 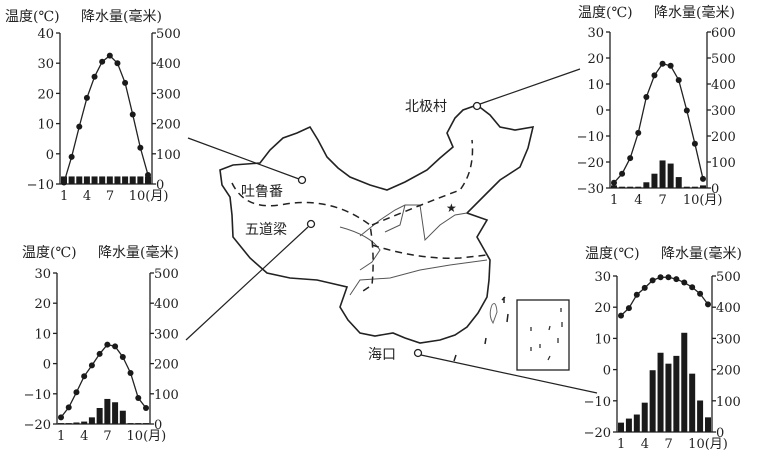 What do you see at coordinates (595, 59) in the screenshot?
I see `left-tick-label: 20` at bounding box center [595, 59].